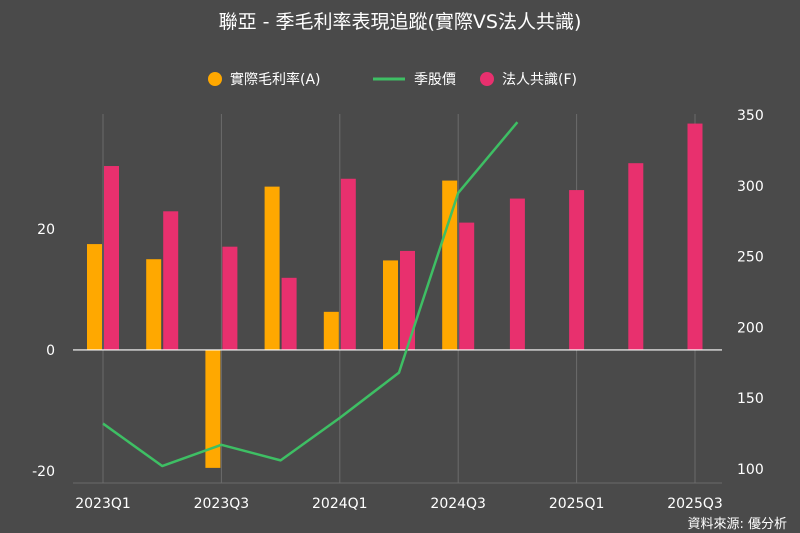 The image size is (800, 533). What do you see at coordinates (577, 504) in the screenshot?
I see `x-tick-label: 2025Q1` at bounding box center [577, 504].